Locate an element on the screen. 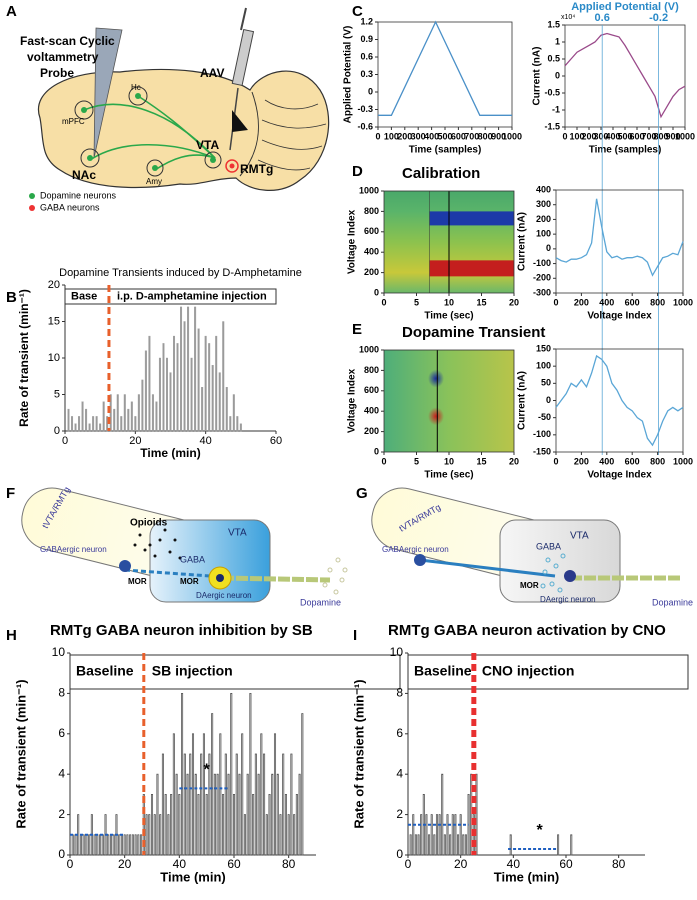 This screenshot has width=697, height=900. panel-label: I is located at coordinates (355, 635).